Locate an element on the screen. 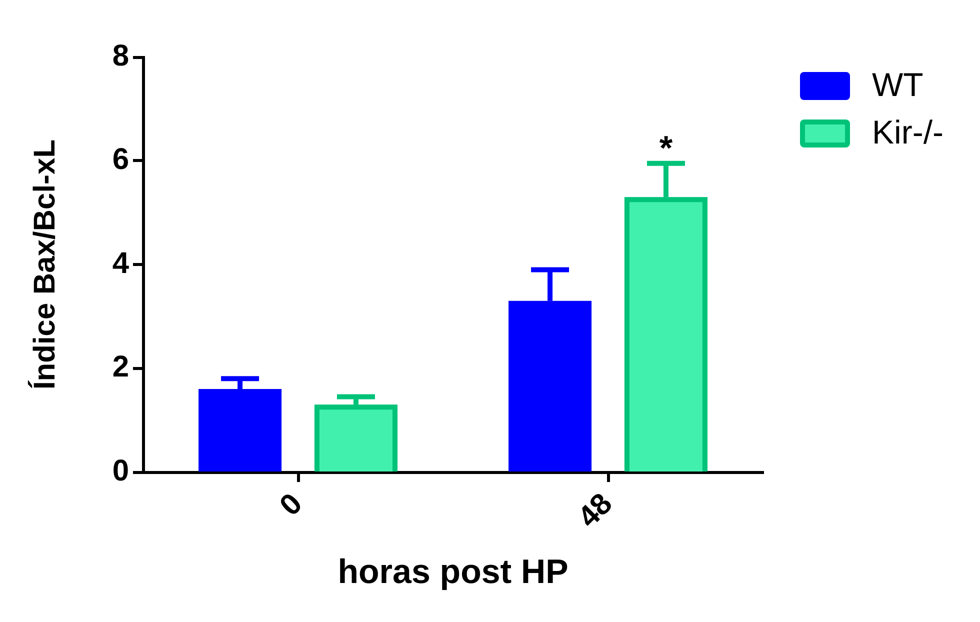 The width and height of the screenshot is (980, 622). legend-label: WT is located at coordinates (898, 85).